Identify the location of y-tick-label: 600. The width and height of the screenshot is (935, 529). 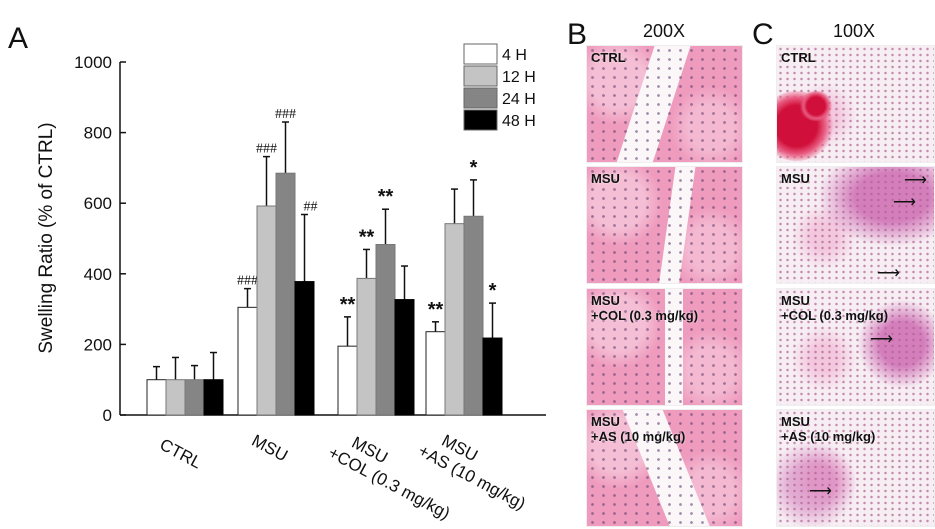
(98, 203).